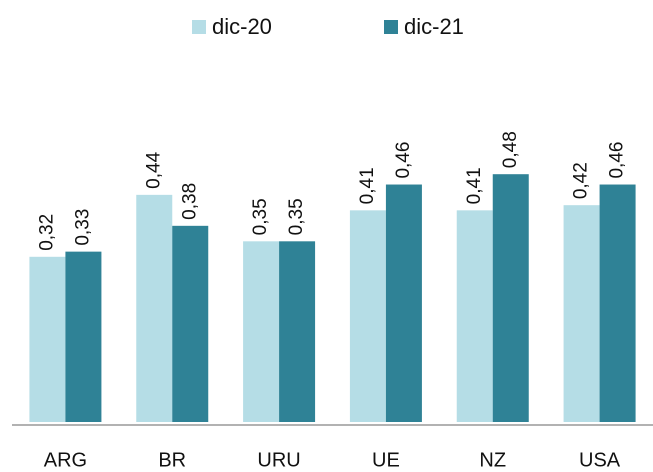  What do you see at coordinates (600, 460) in the screenshot?
I see `x-tick-label: USA` at bounding box center [600, 460].